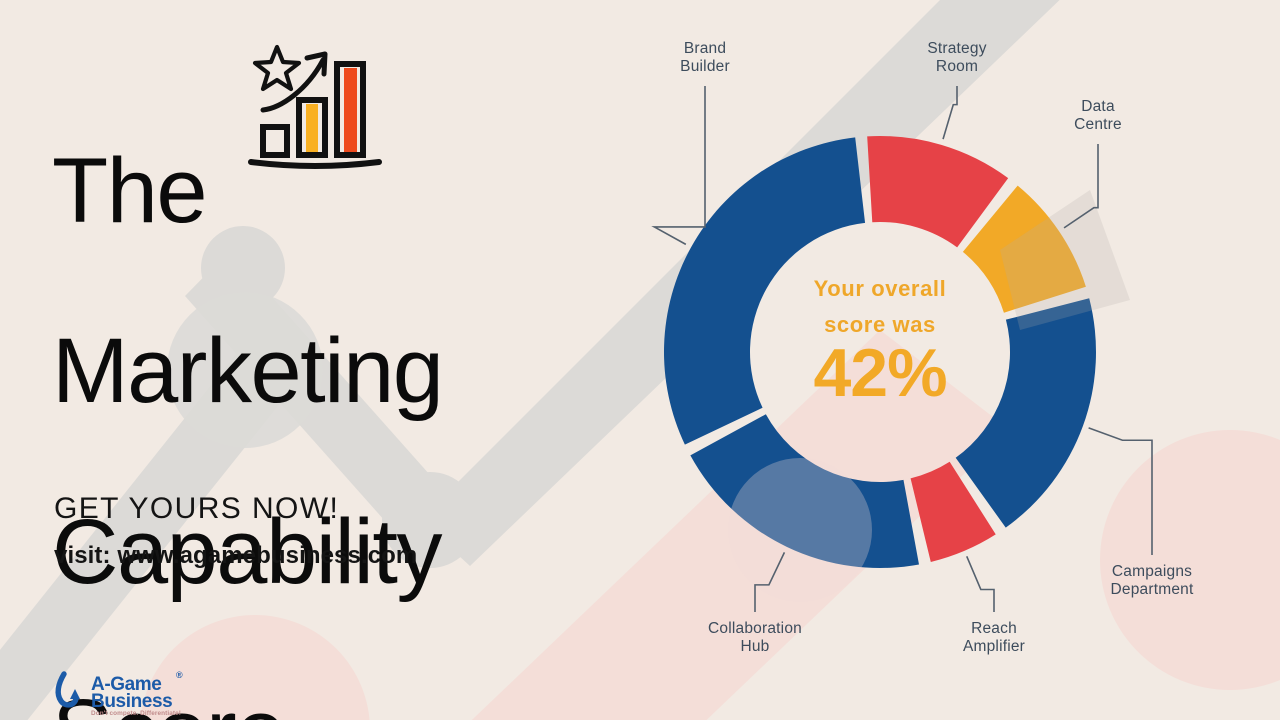 Image resolution: width=1280 pixels, height=720 pixels. What do you see at coordinates (879, 373) in the screenshot?
I see `overall-score-value: 42%` at bounding box center [879, 373].